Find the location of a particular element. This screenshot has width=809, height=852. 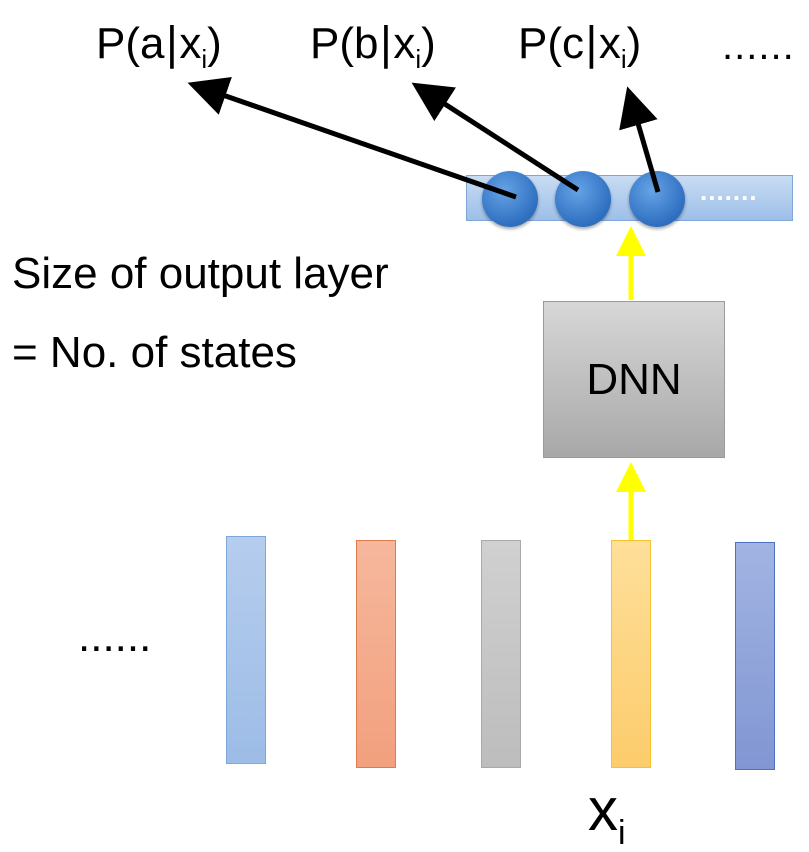

dnn-label: DNN is located at coordinates (634, 379).